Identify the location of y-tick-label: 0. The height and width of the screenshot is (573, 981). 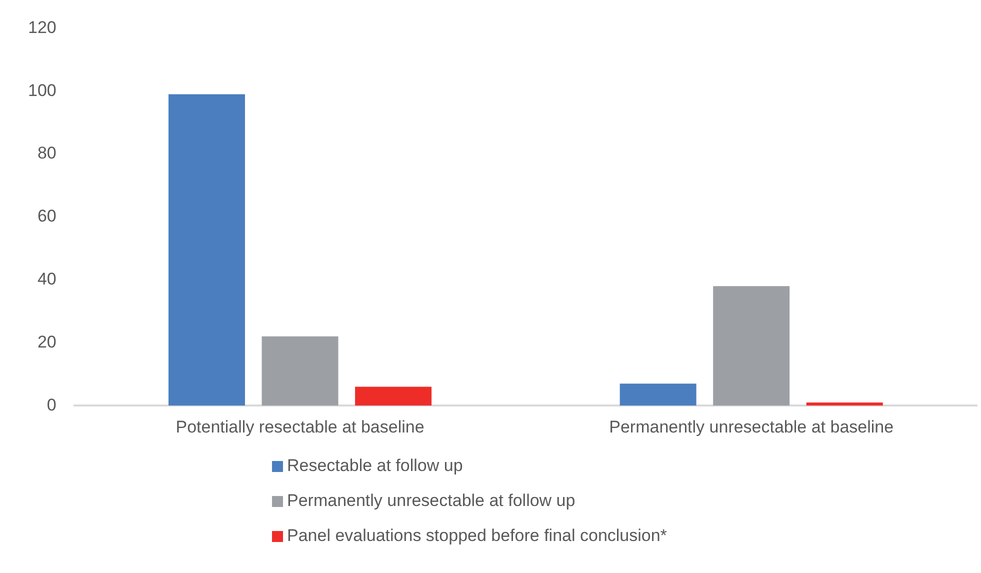
(51, 404).